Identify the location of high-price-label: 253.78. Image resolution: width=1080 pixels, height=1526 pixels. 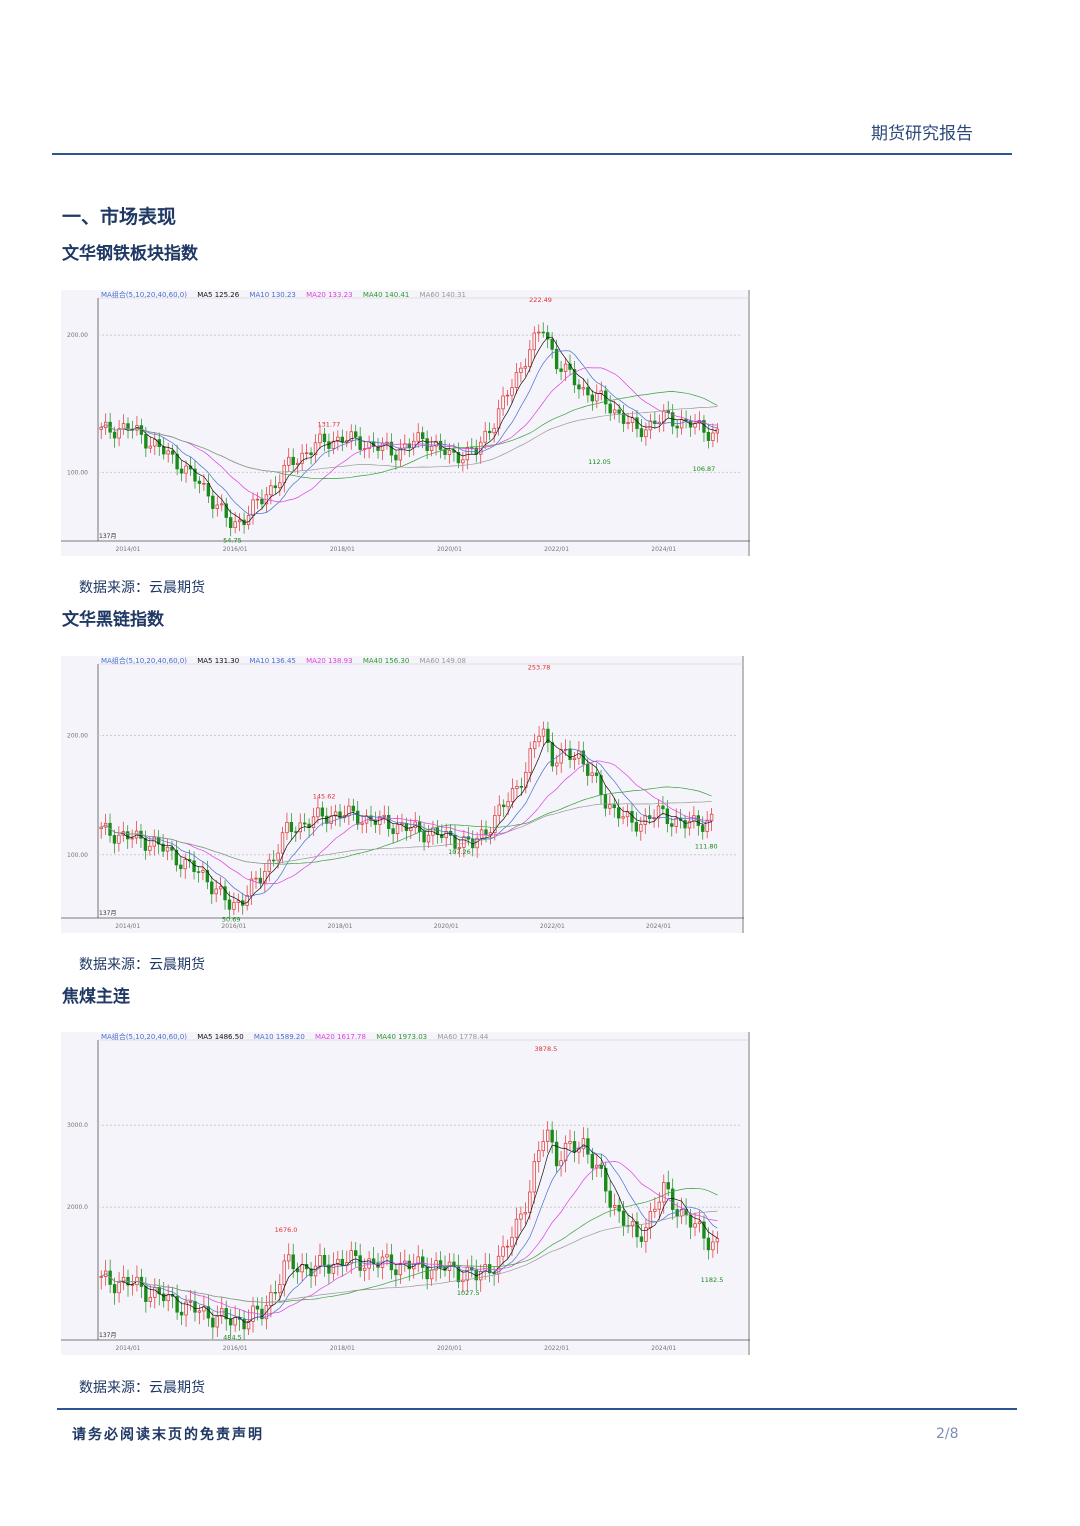
(539, 667).